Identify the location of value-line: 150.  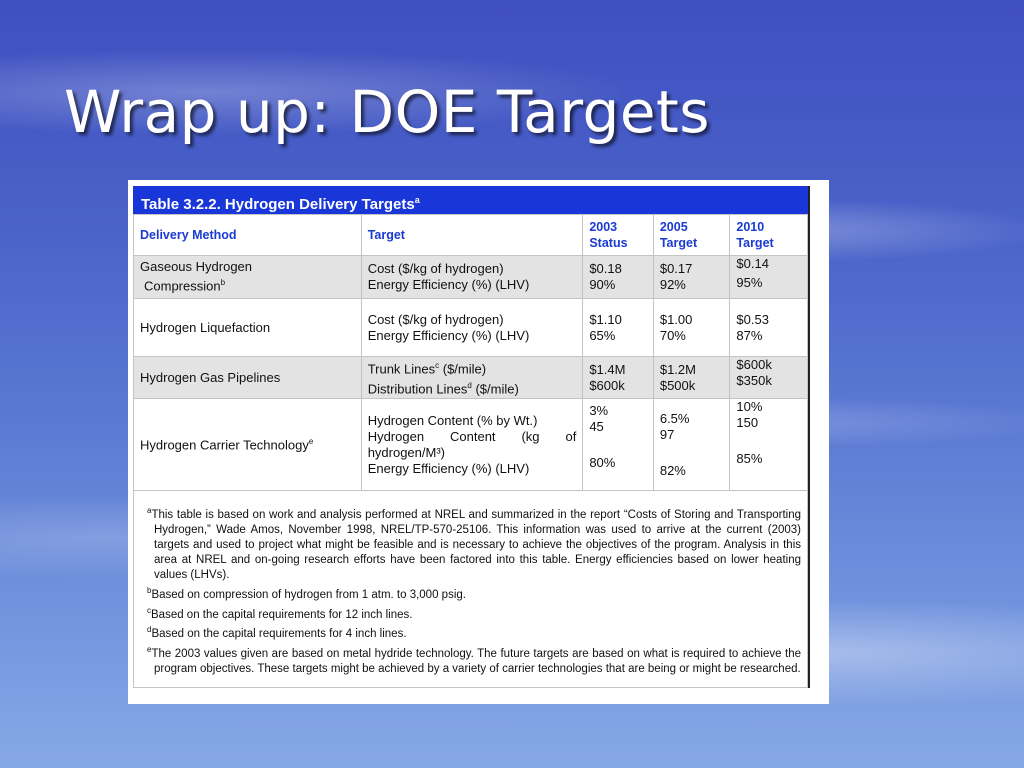
(747, 422).